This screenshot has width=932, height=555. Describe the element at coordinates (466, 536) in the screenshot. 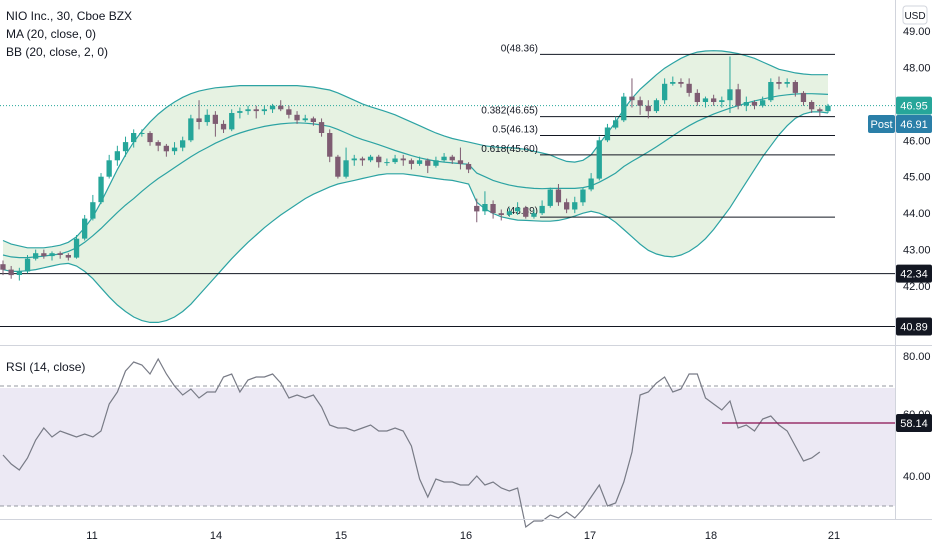

I see `time-tick-label: 16` at that location.